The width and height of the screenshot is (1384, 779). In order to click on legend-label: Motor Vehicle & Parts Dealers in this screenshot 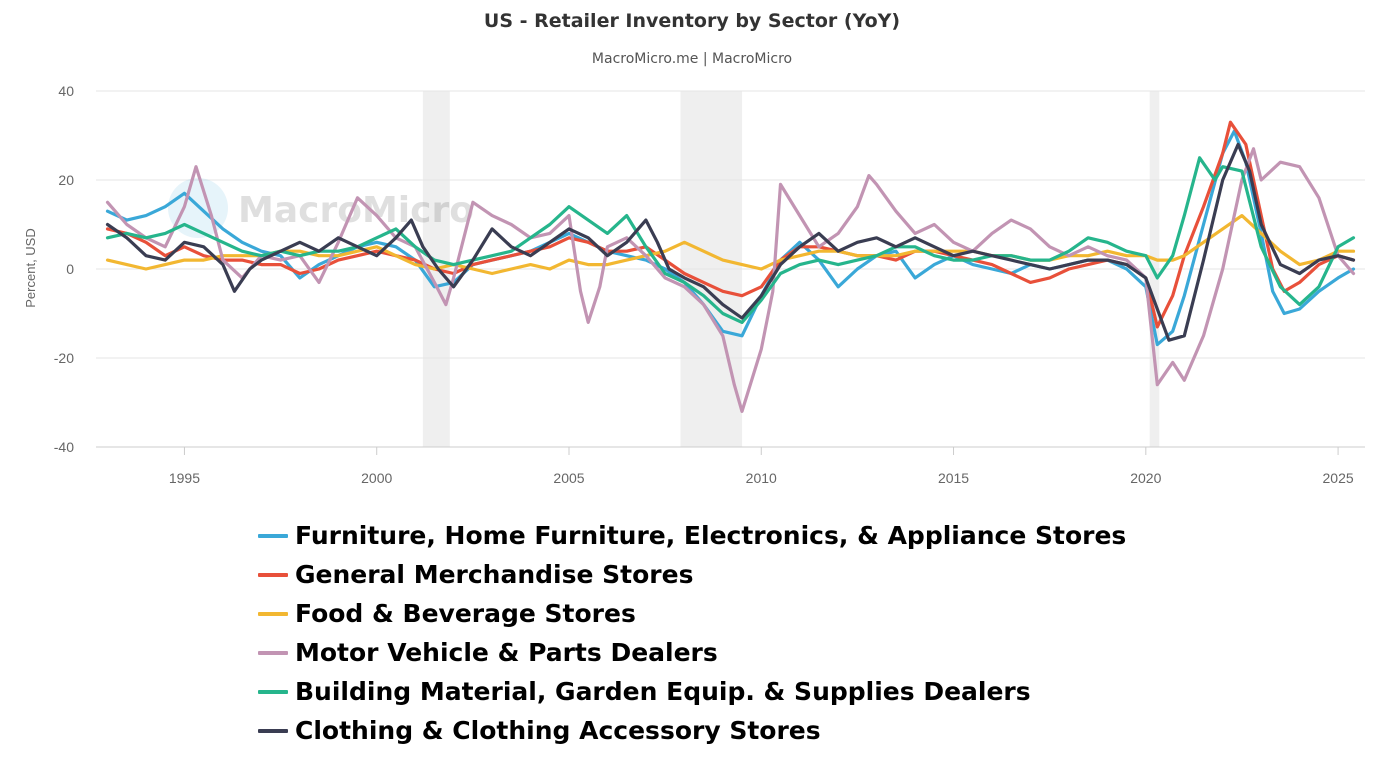, I will do `click(506, 652)`.